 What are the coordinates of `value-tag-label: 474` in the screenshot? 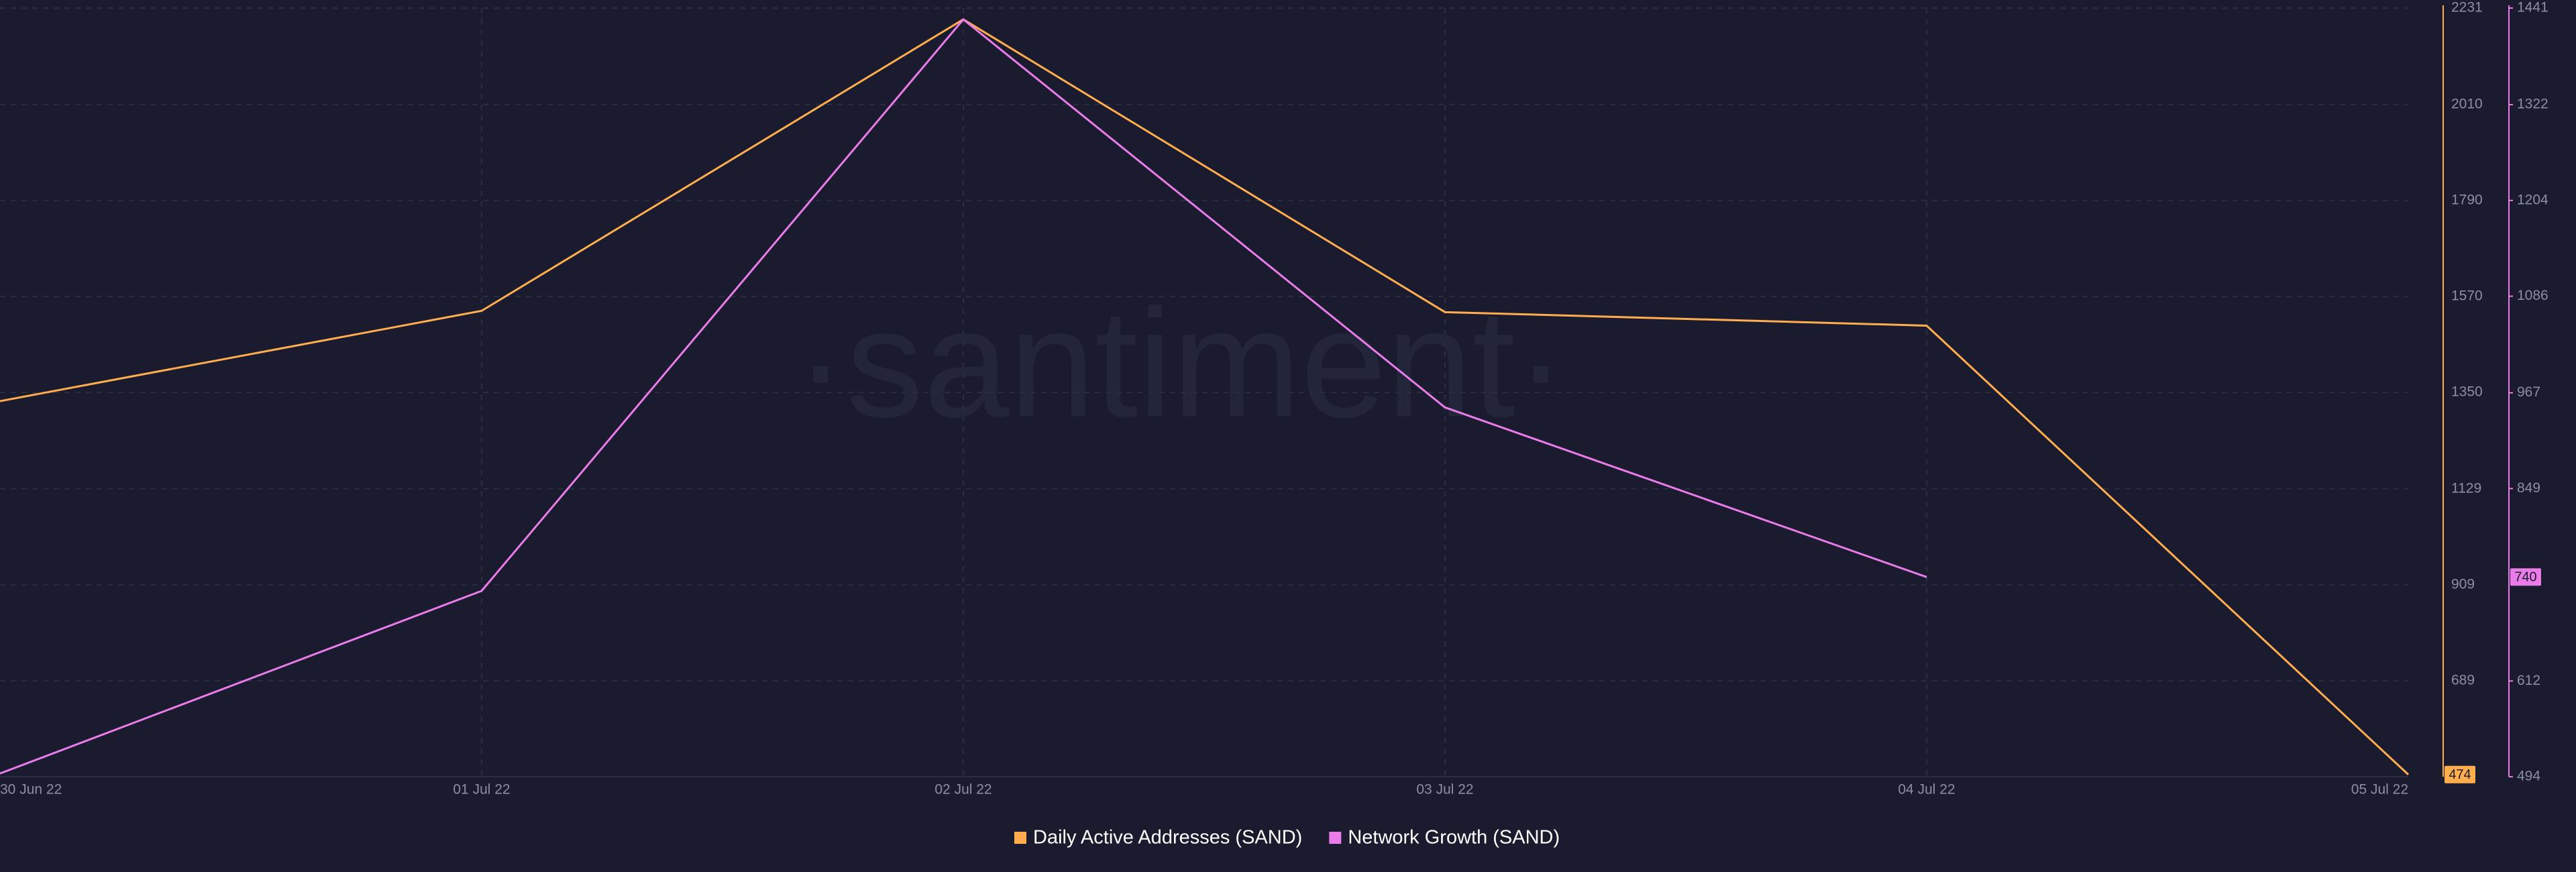 It's located at (2460, 774).